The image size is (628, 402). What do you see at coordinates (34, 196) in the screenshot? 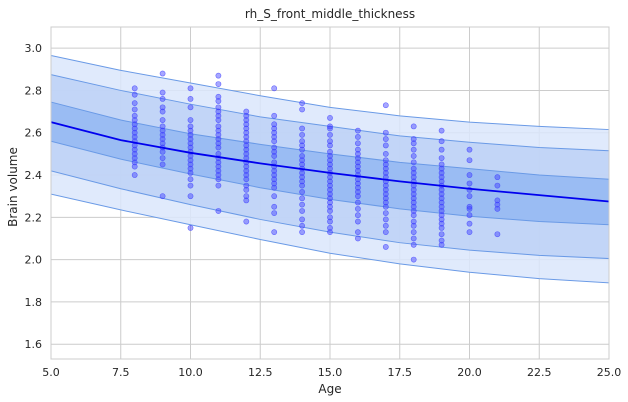
I see `y-tick-labels: 1.6 1.8 2.0 2.2 2.4 2.6 2.8 3.0` at bounding box center [34, 196].